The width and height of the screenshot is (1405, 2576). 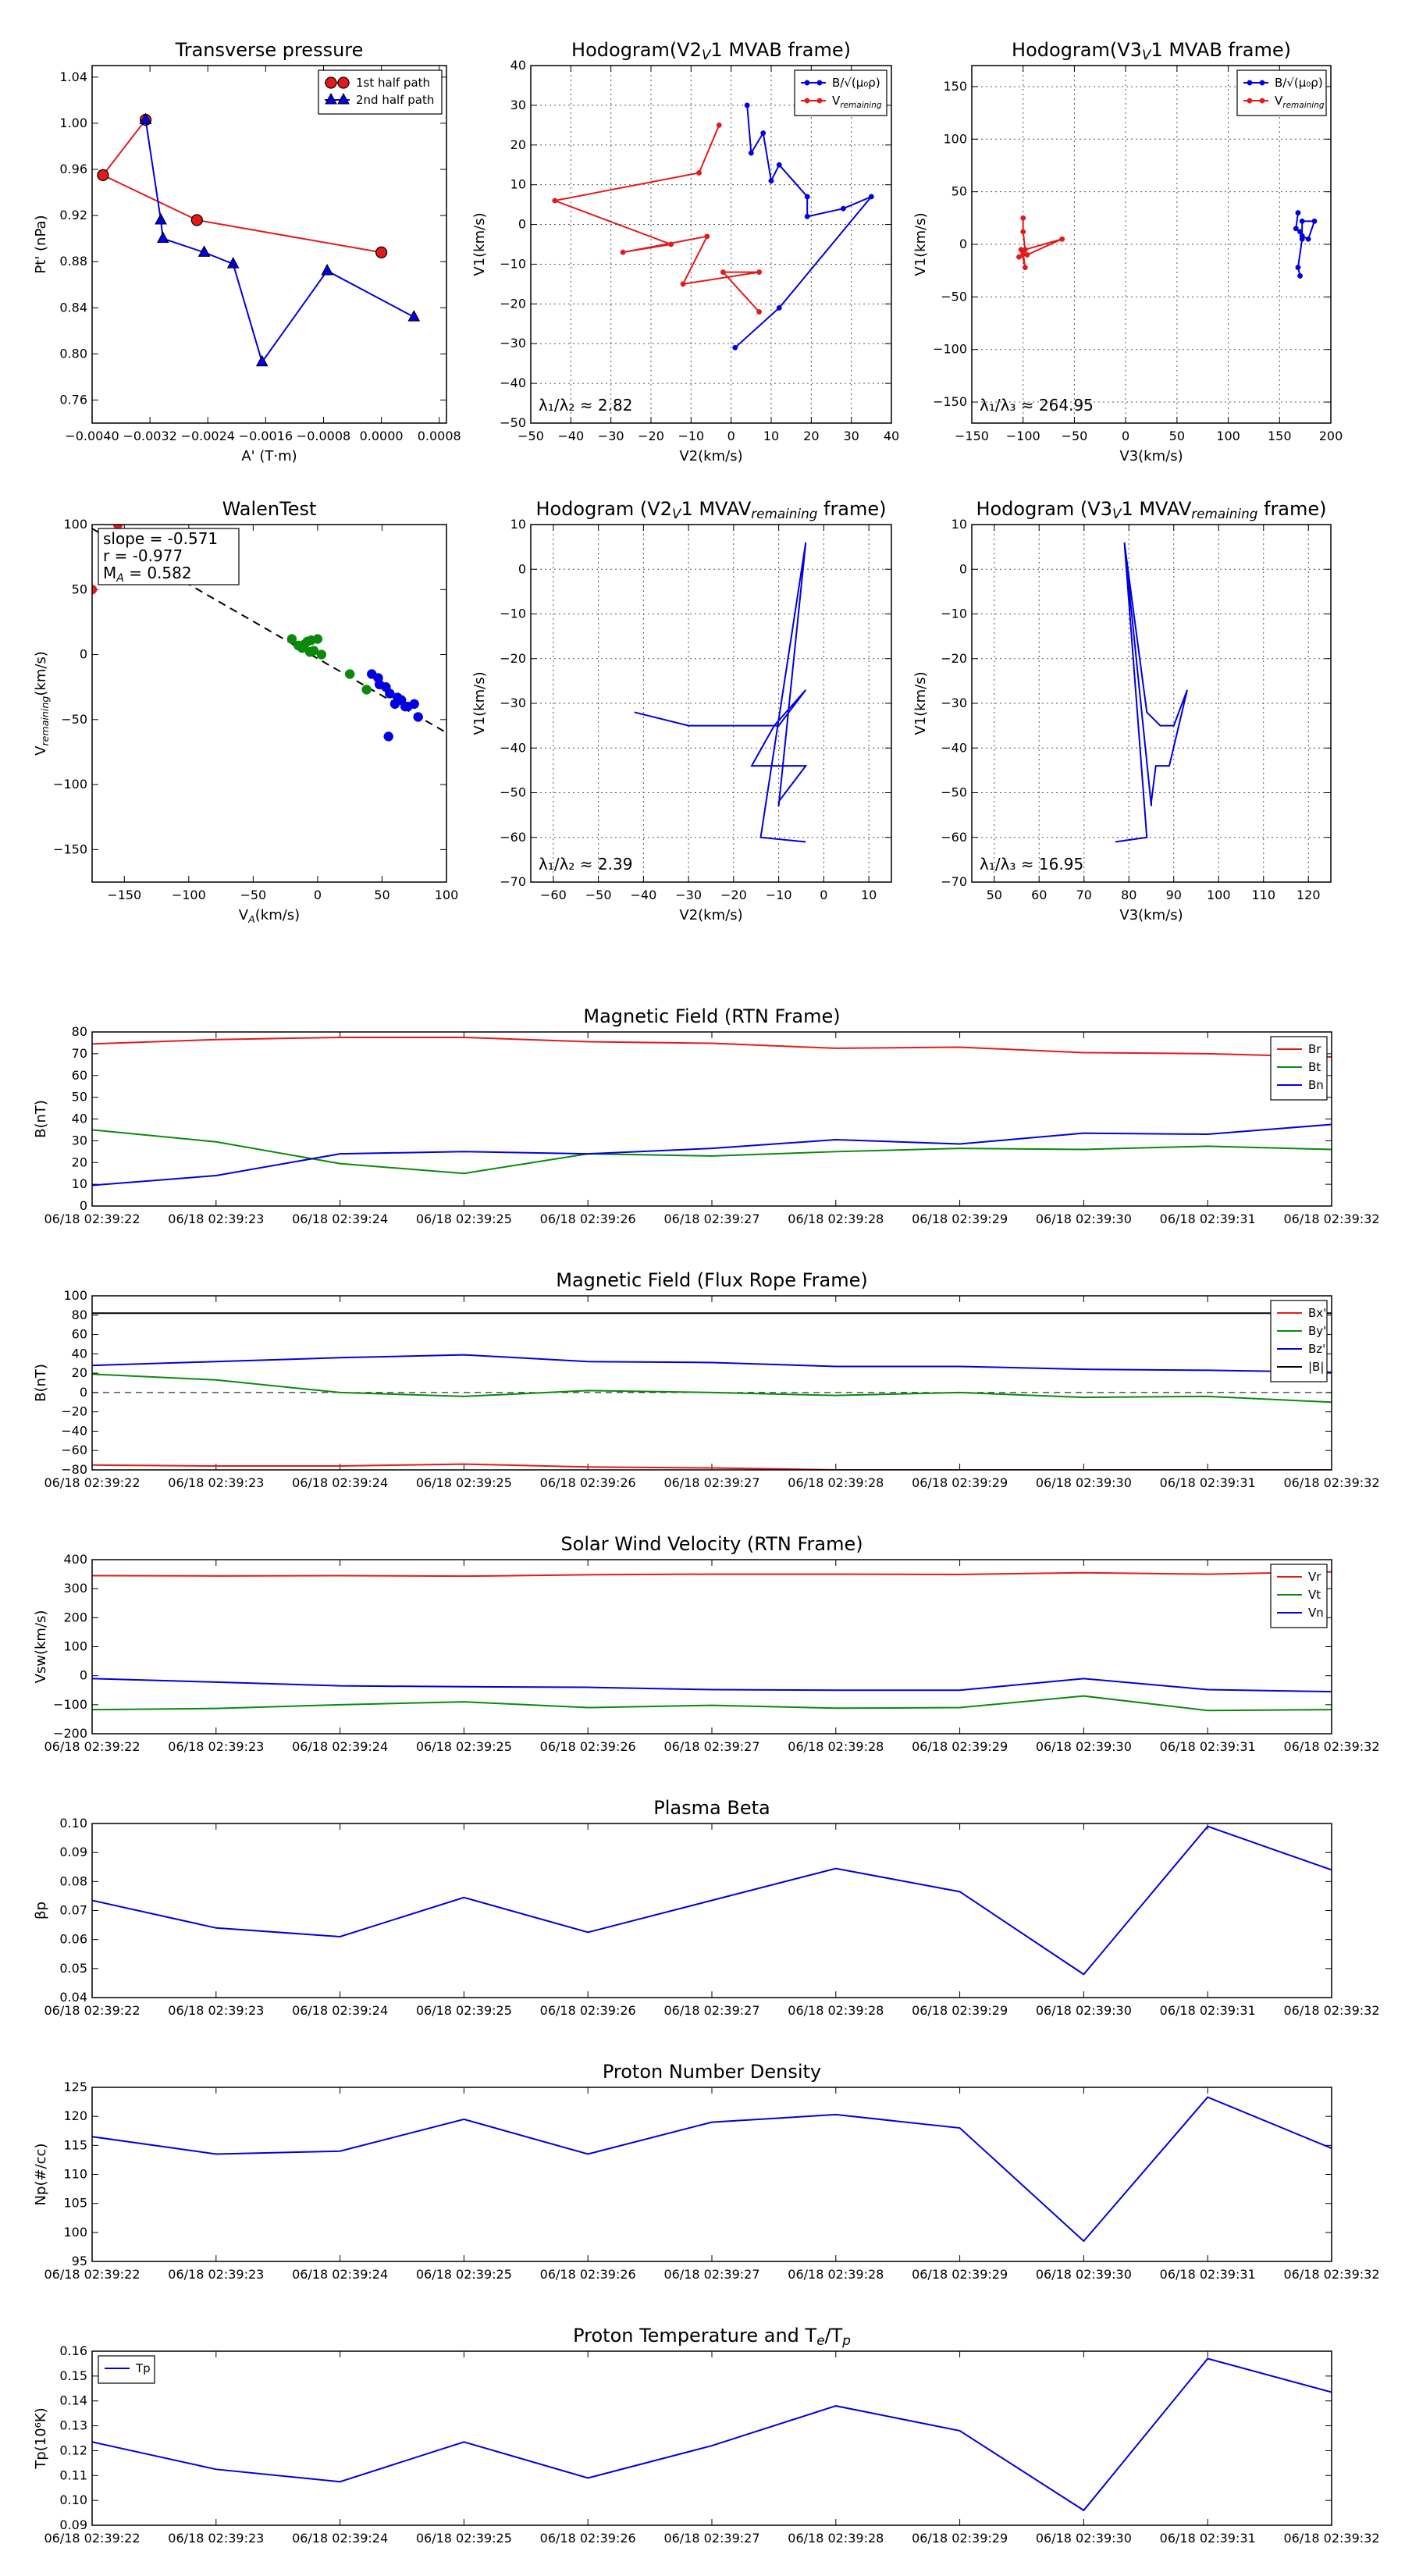 What do you see at coordinates (395, 100) in the screenshot?
I see `legend-label: 2nd half path` at bounding box center [395, 100].